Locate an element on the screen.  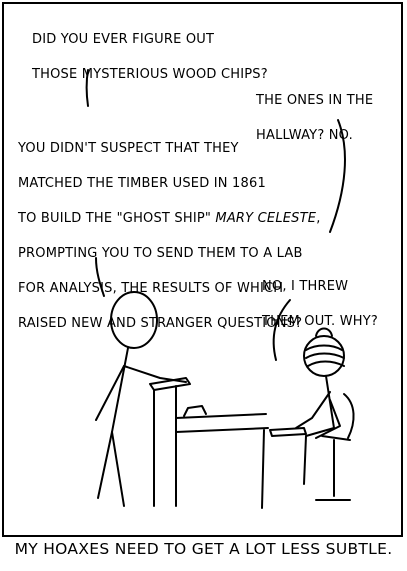
speech-line: to build the "ghost ship" Mary Celeste, is located at coordinates (169, 219).